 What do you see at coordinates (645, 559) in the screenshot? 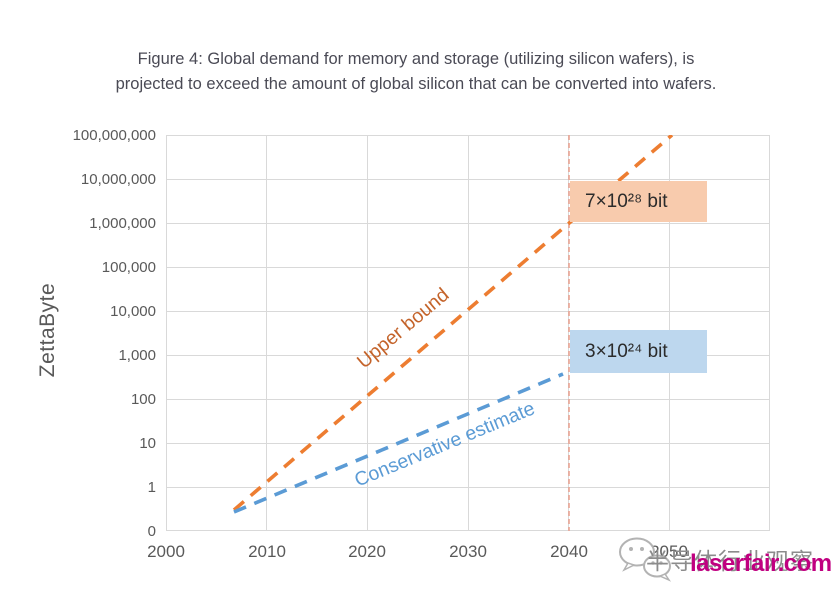
I see `wechat-icon` at bounding box center [645, 559].